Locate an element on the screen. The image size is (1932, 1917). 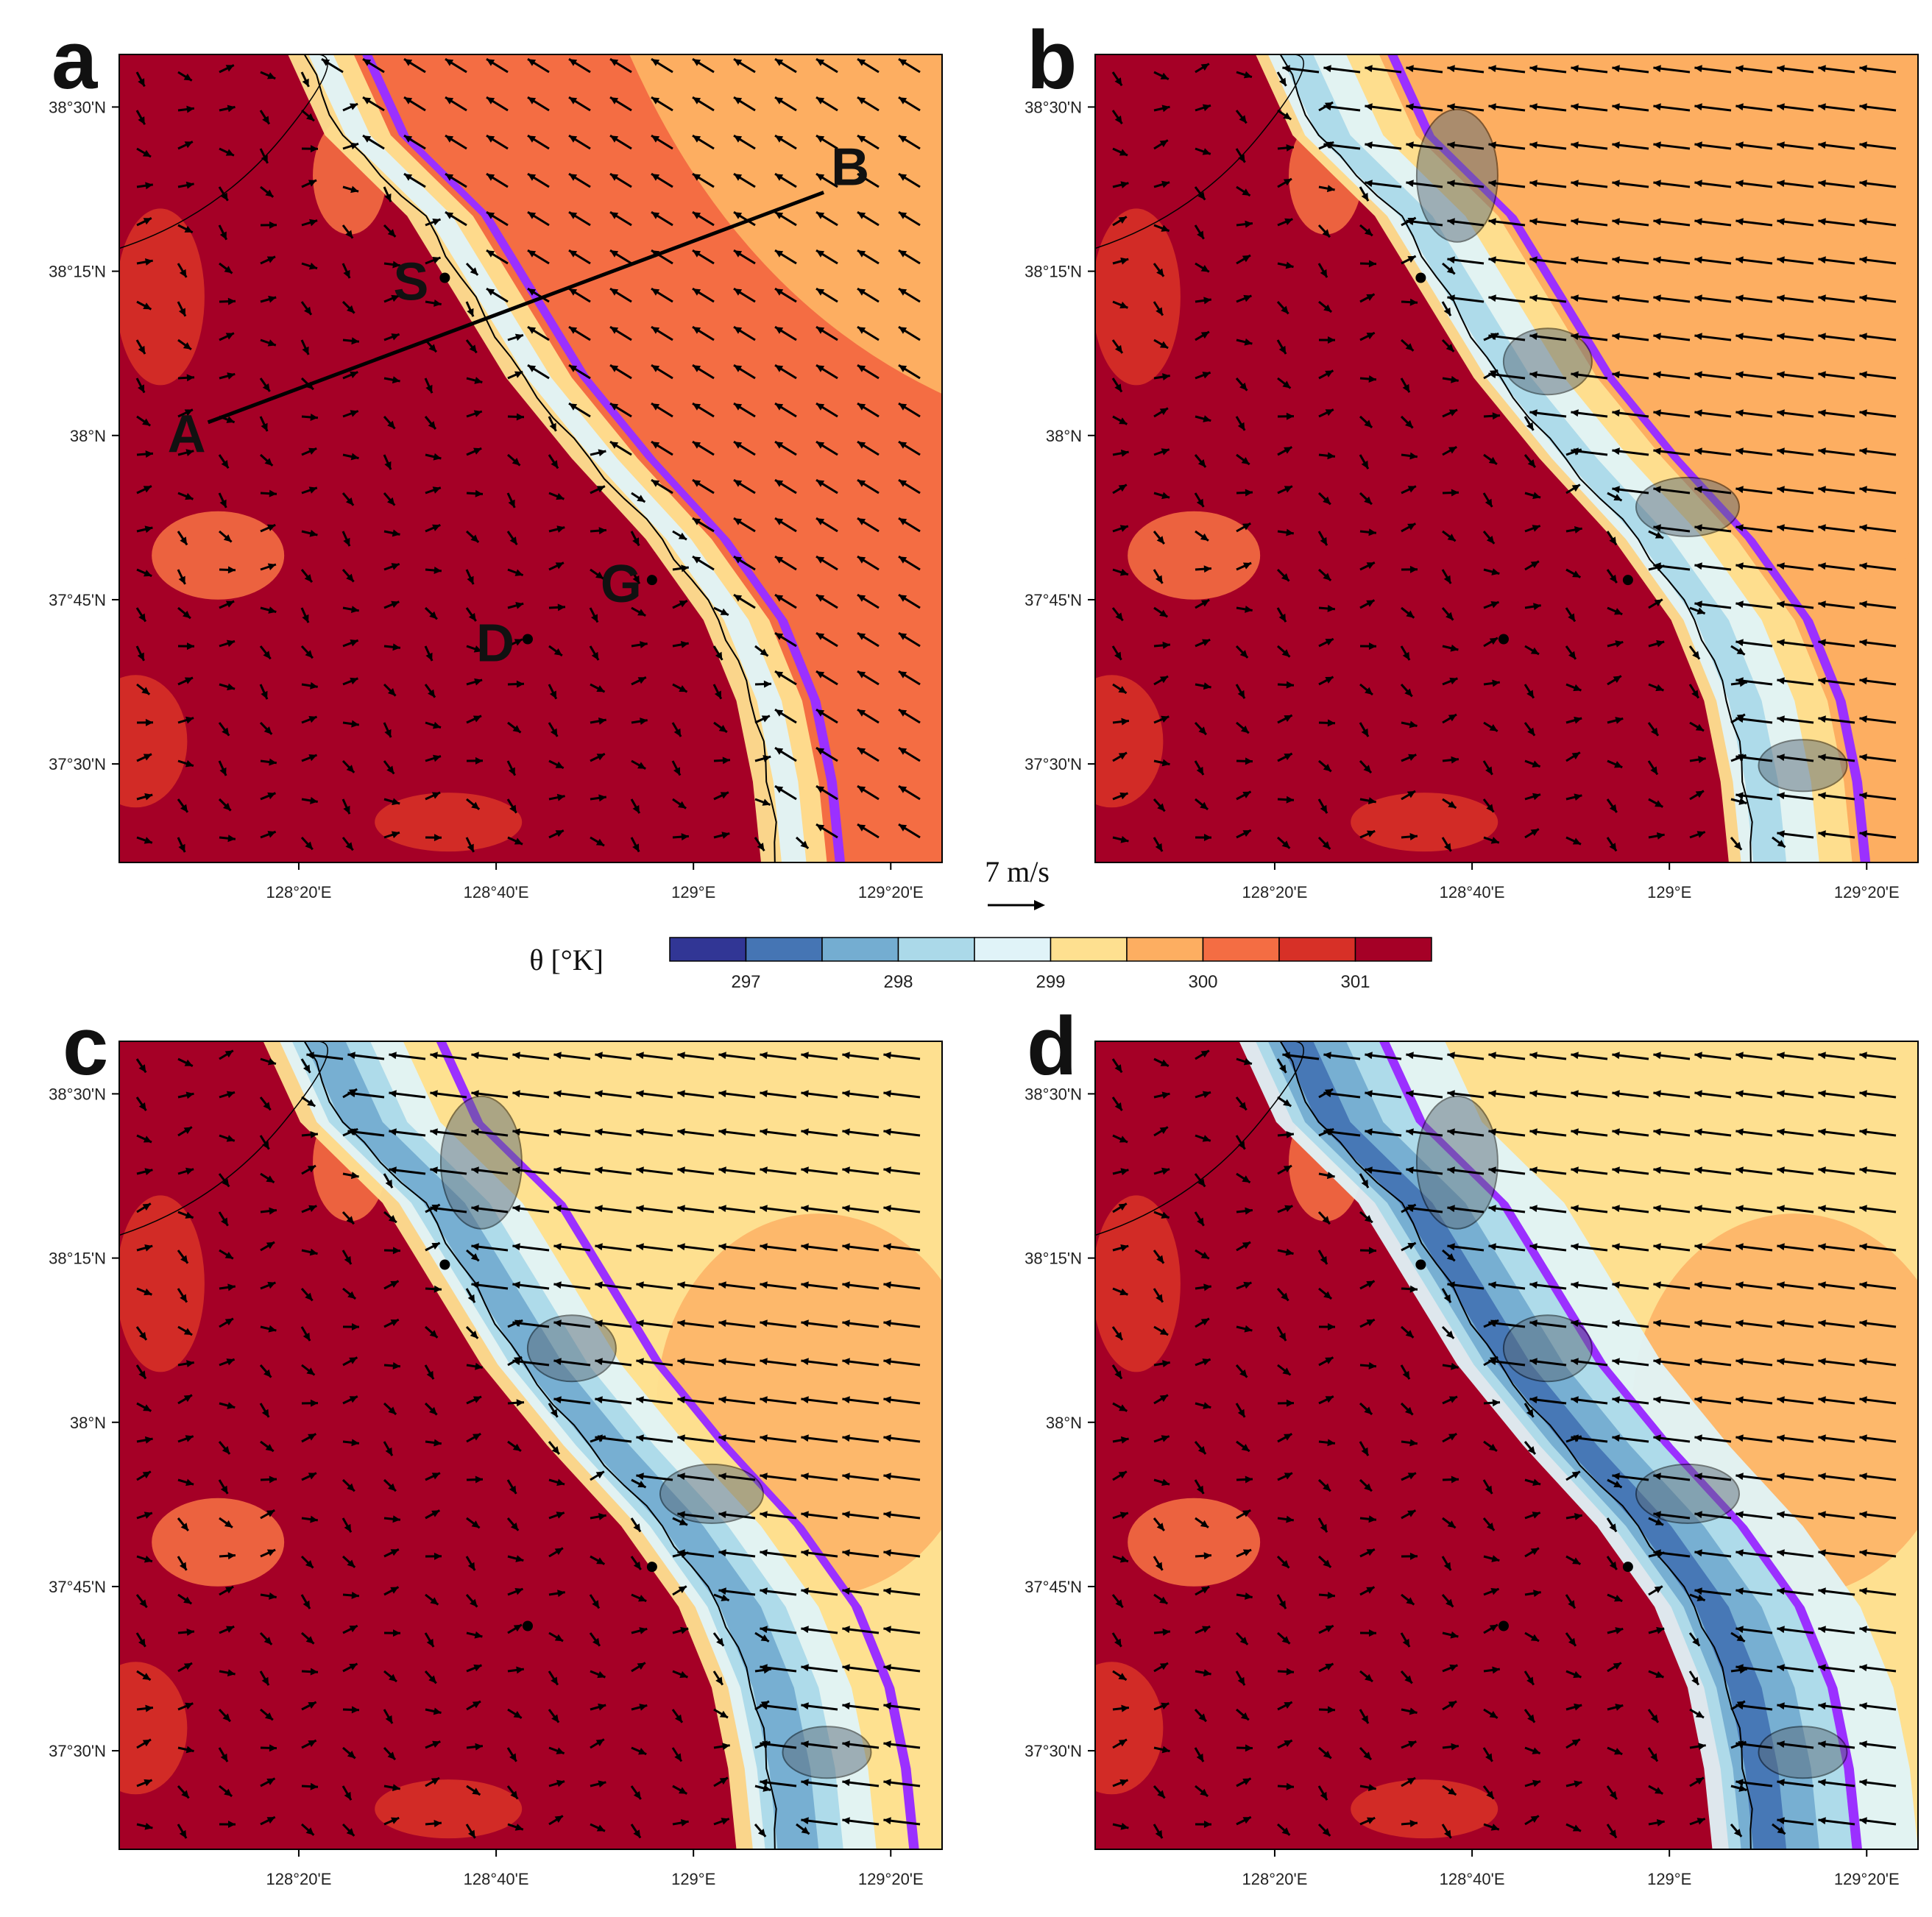
station-d-dot is located at coordinates (1503, 639).